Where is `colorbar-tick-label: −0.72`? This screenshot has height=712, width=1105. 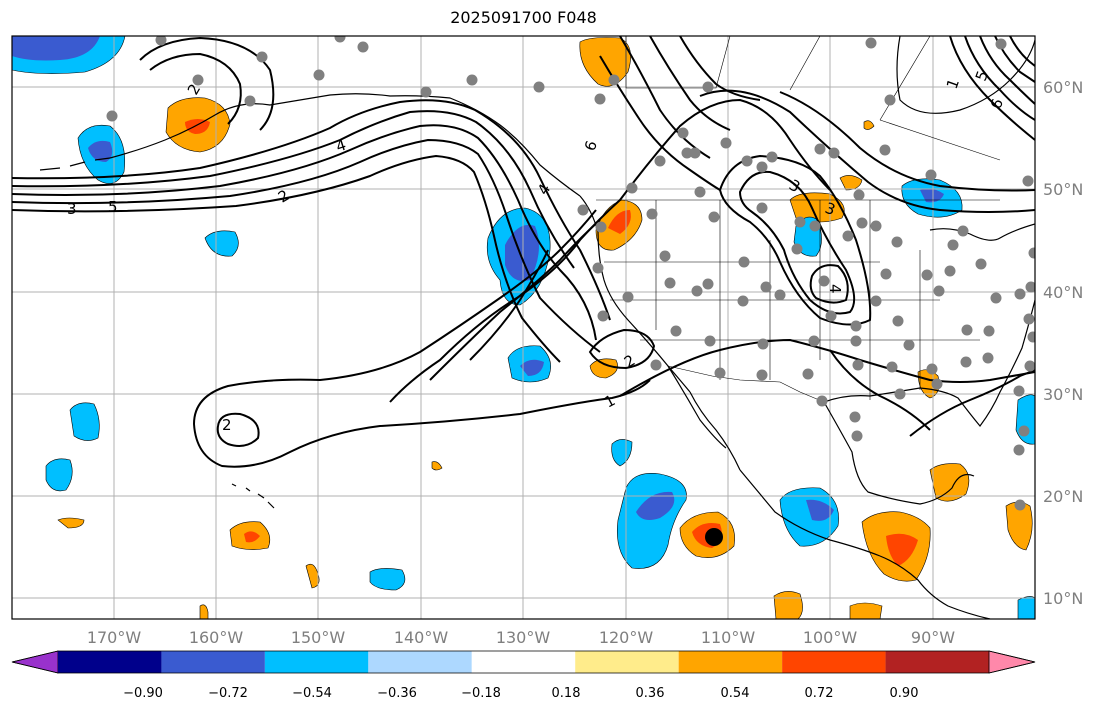
colorbar-tick-label: −0.72 is located at coordinates (228, 693).